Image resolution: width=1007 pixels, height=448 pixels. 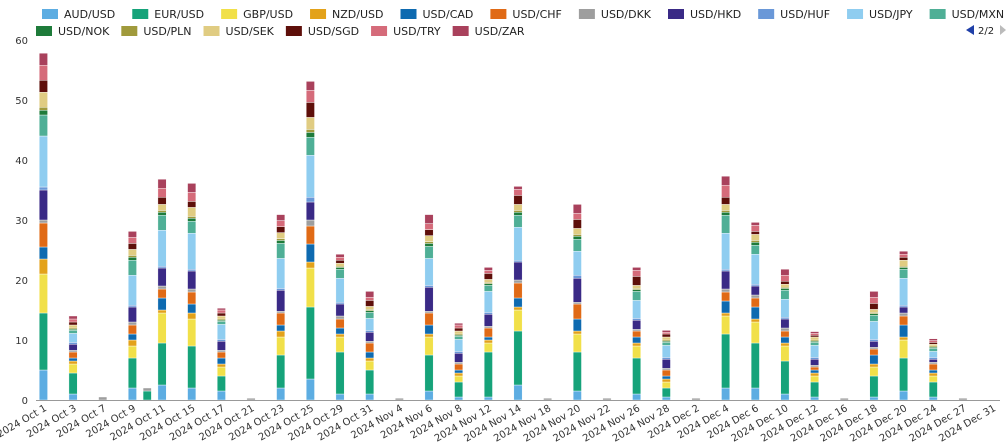 I want to click on legend-item-usd-mxn: USD/MXN, so click(x=966, y=14).